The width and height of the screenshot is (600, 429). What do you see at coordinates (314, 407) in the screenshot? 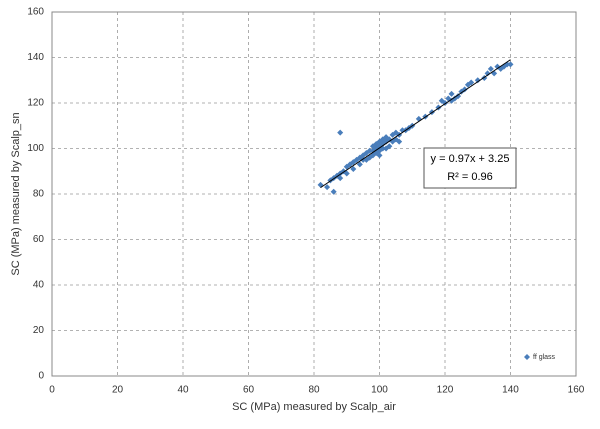
I see `x-axis-label: SC (MPa) measured by Scalp_air` at bounding box center [314, 407].